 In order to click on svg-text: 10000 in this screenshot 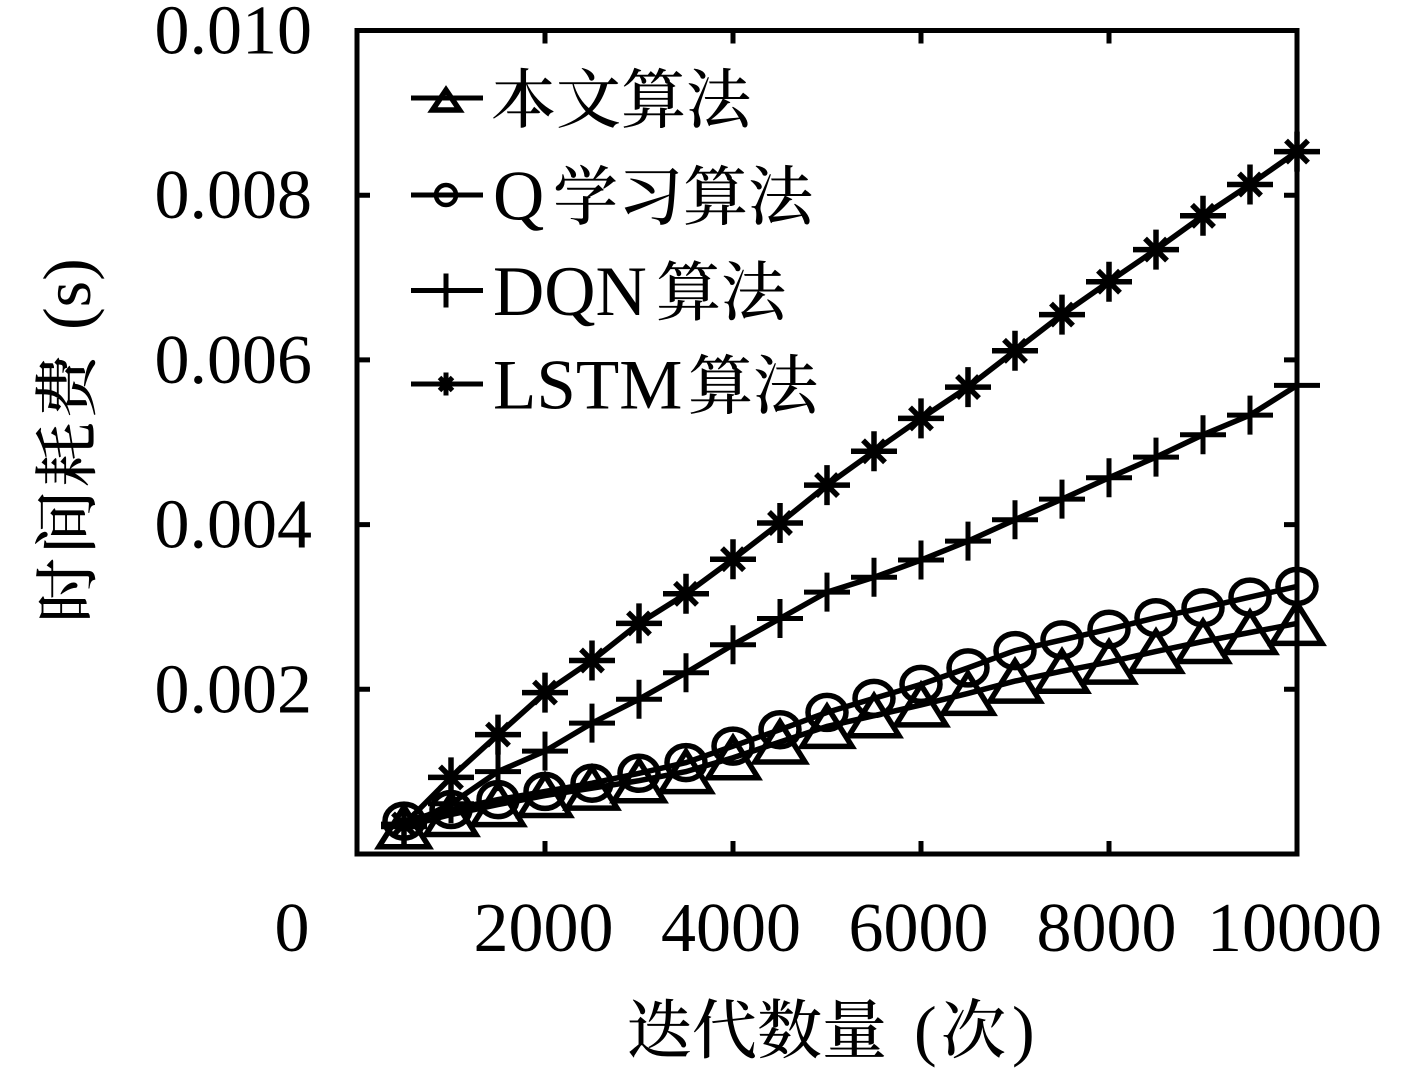, I will do `click(1294, 928)`.